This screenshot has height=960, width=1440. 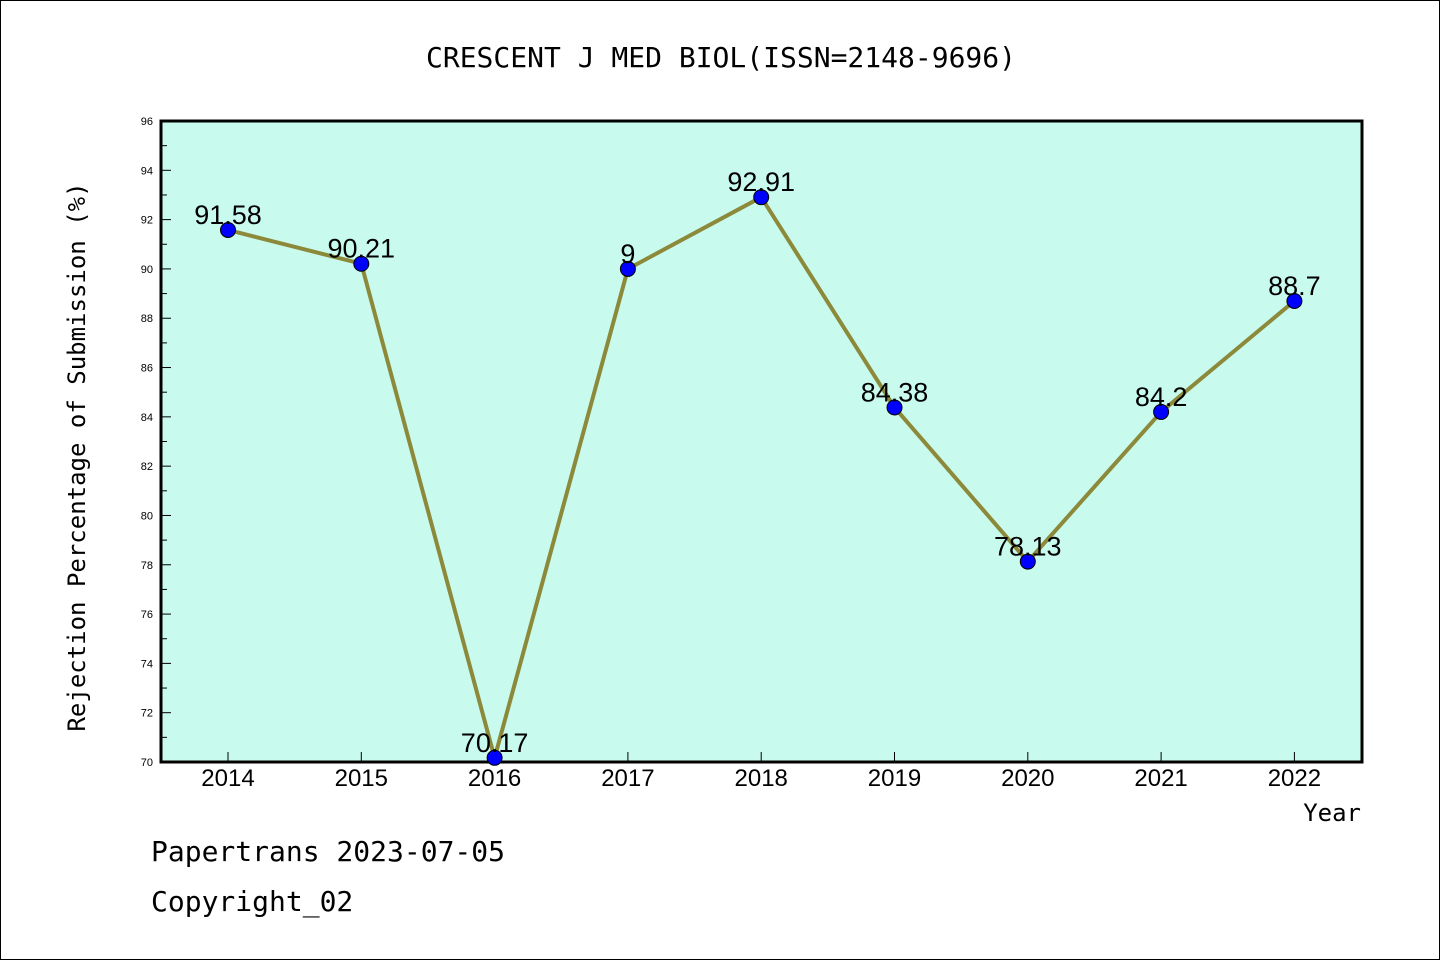 What do you see at coordinates (1294, 778) in the screenshot?
I see `x-tick-label: 2022` at bounding box center [1294, 778].